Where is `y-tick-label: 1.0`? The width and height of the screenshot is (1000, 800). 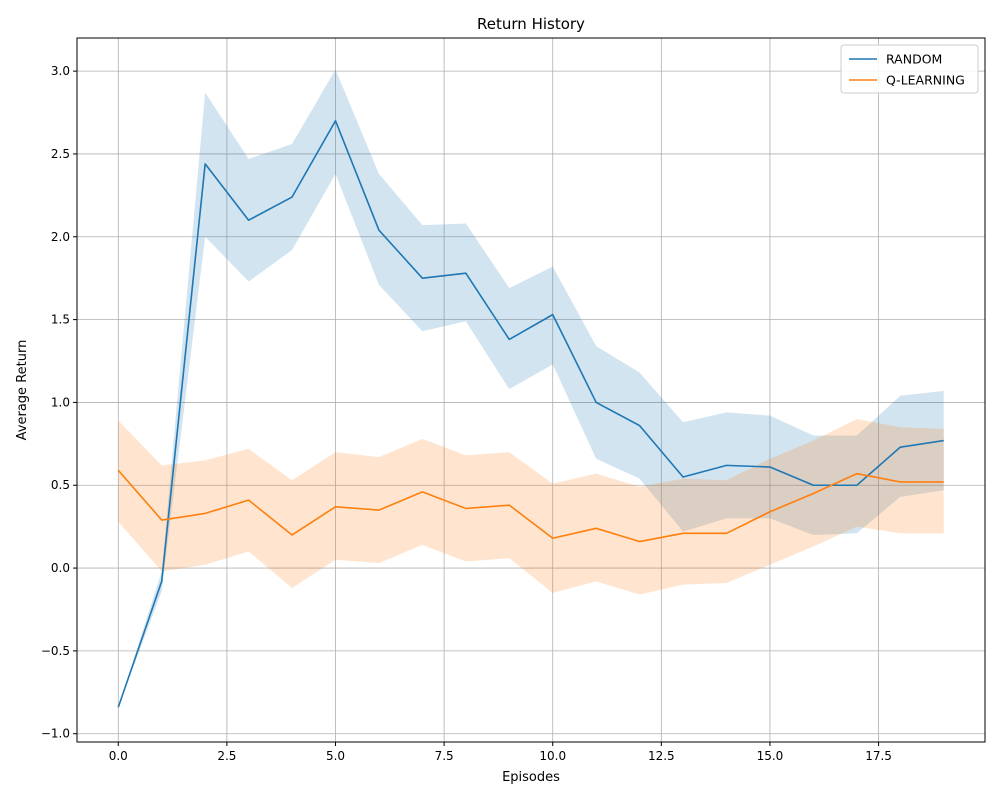 y-tick-label: 1.0 is located at coordinates (60, 402).